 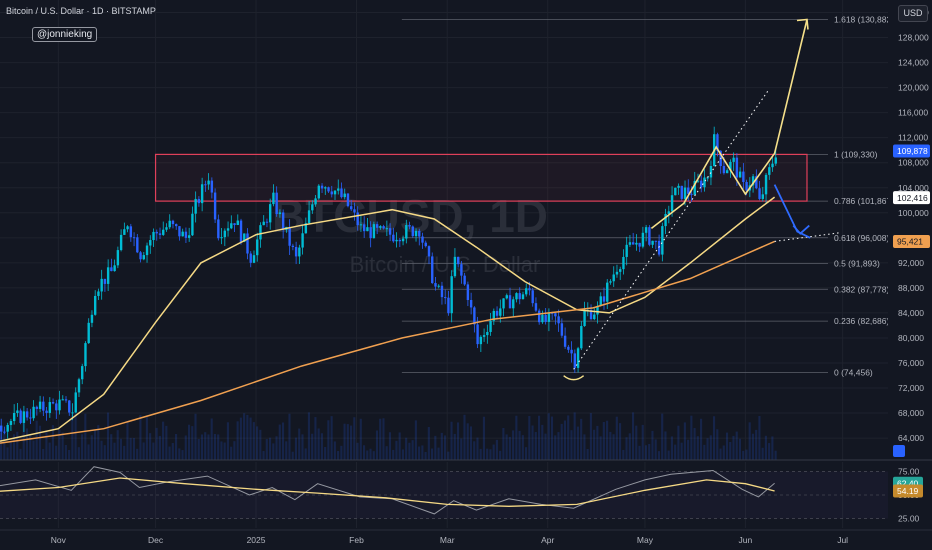 I want to click on rsi-axis-label: 25.00, so click(x=909, y=519).